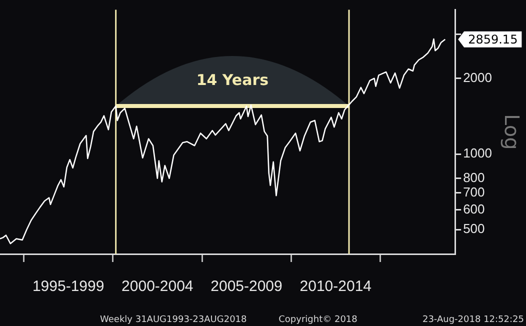 The height and width of the screenshot is (326, 526). Describe the element at coordinates (477, 153) in the screenshot. I see `y-tick-label: 1000` at that location.